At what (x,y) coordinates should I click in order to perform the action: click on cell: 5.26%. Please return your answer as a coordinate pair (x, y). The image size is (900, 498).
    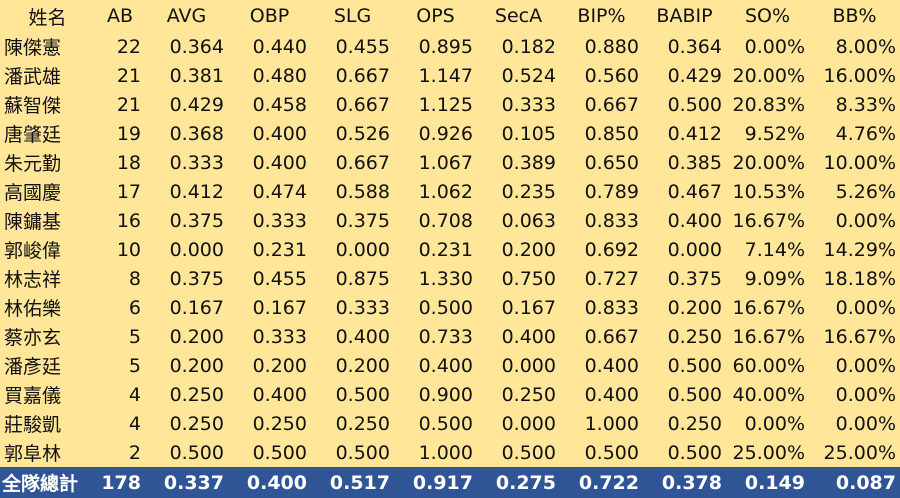
    Looking at the image, I should click on (854, 191).